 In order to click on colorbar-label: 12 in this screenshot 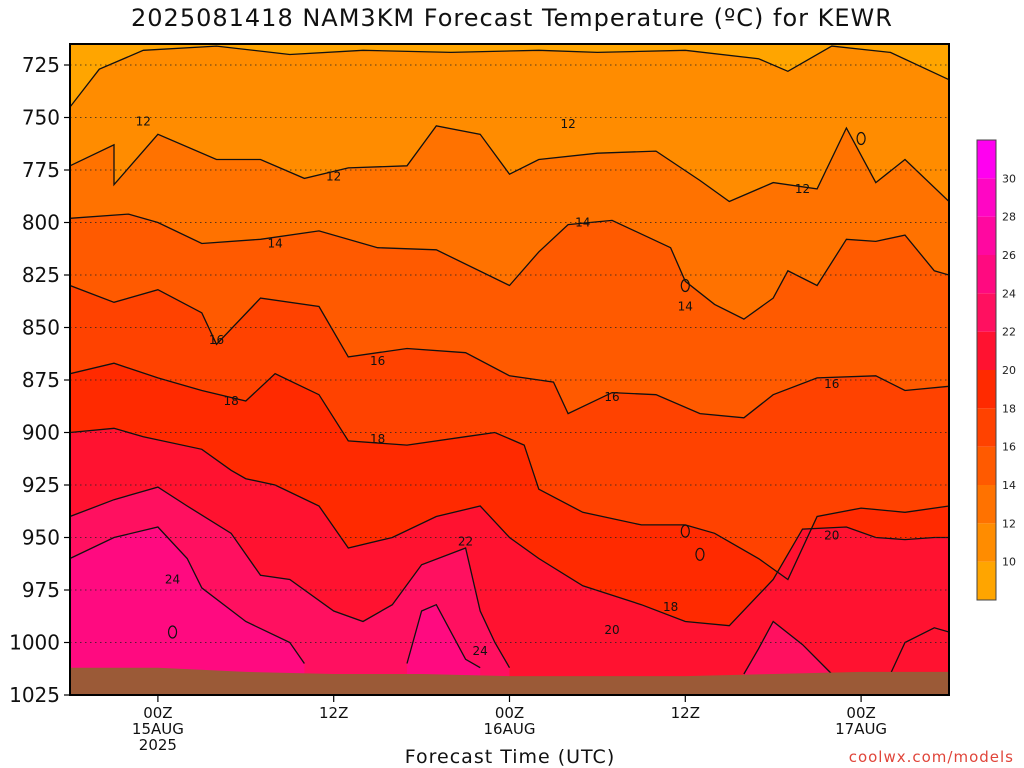, I will do `click(1009, 523)`.